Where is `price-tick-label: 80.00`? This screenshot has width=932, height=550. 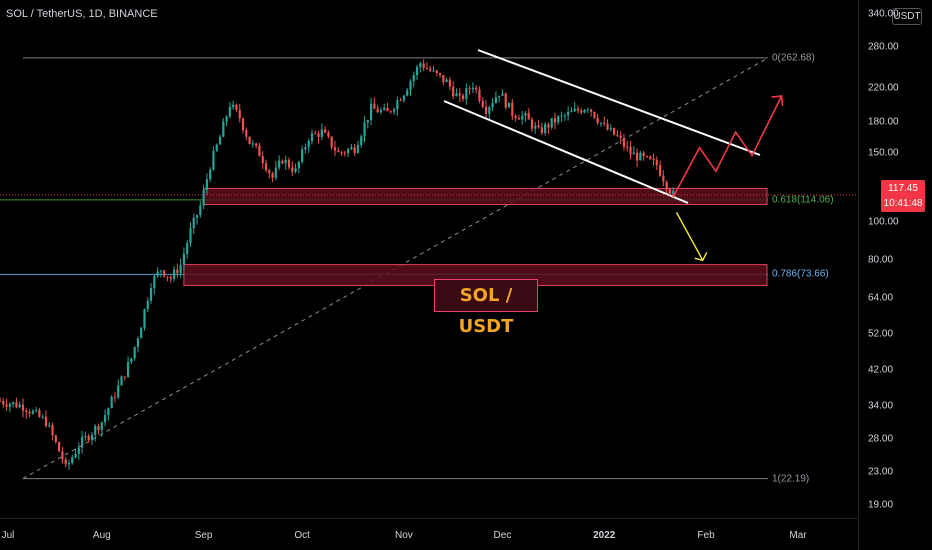
price-tick-label: 80.00 is located at coordinates (881, 260).